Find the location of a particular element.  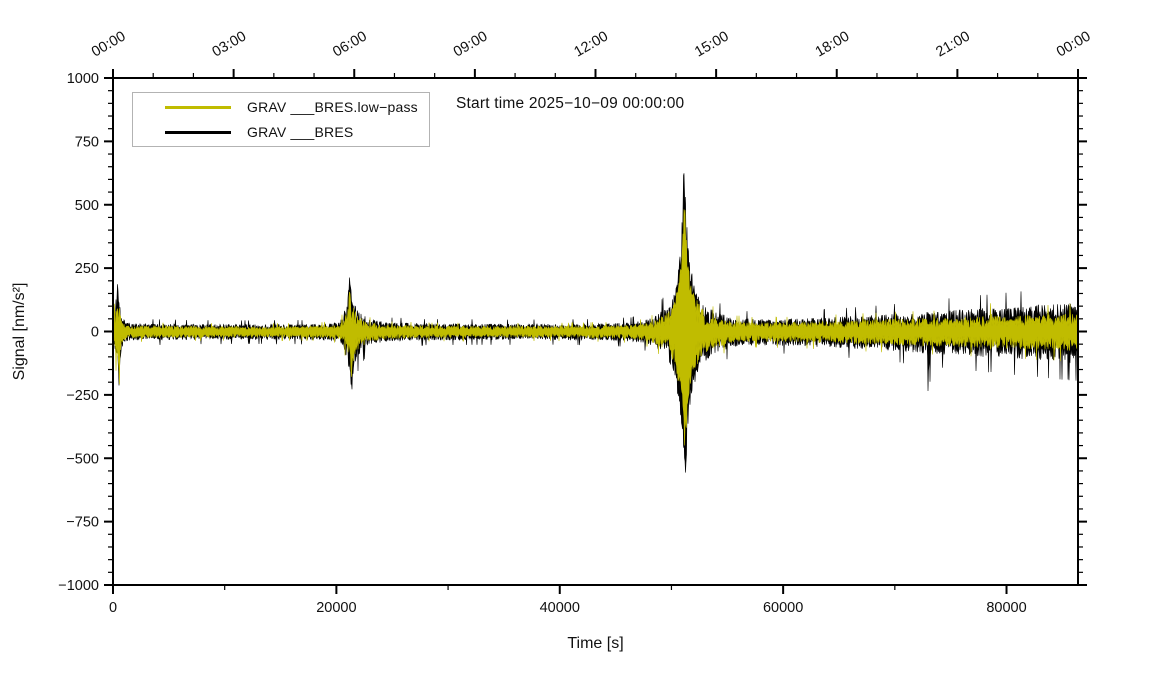

y-tick-label: −1000 is located at coordinates (78, 586).